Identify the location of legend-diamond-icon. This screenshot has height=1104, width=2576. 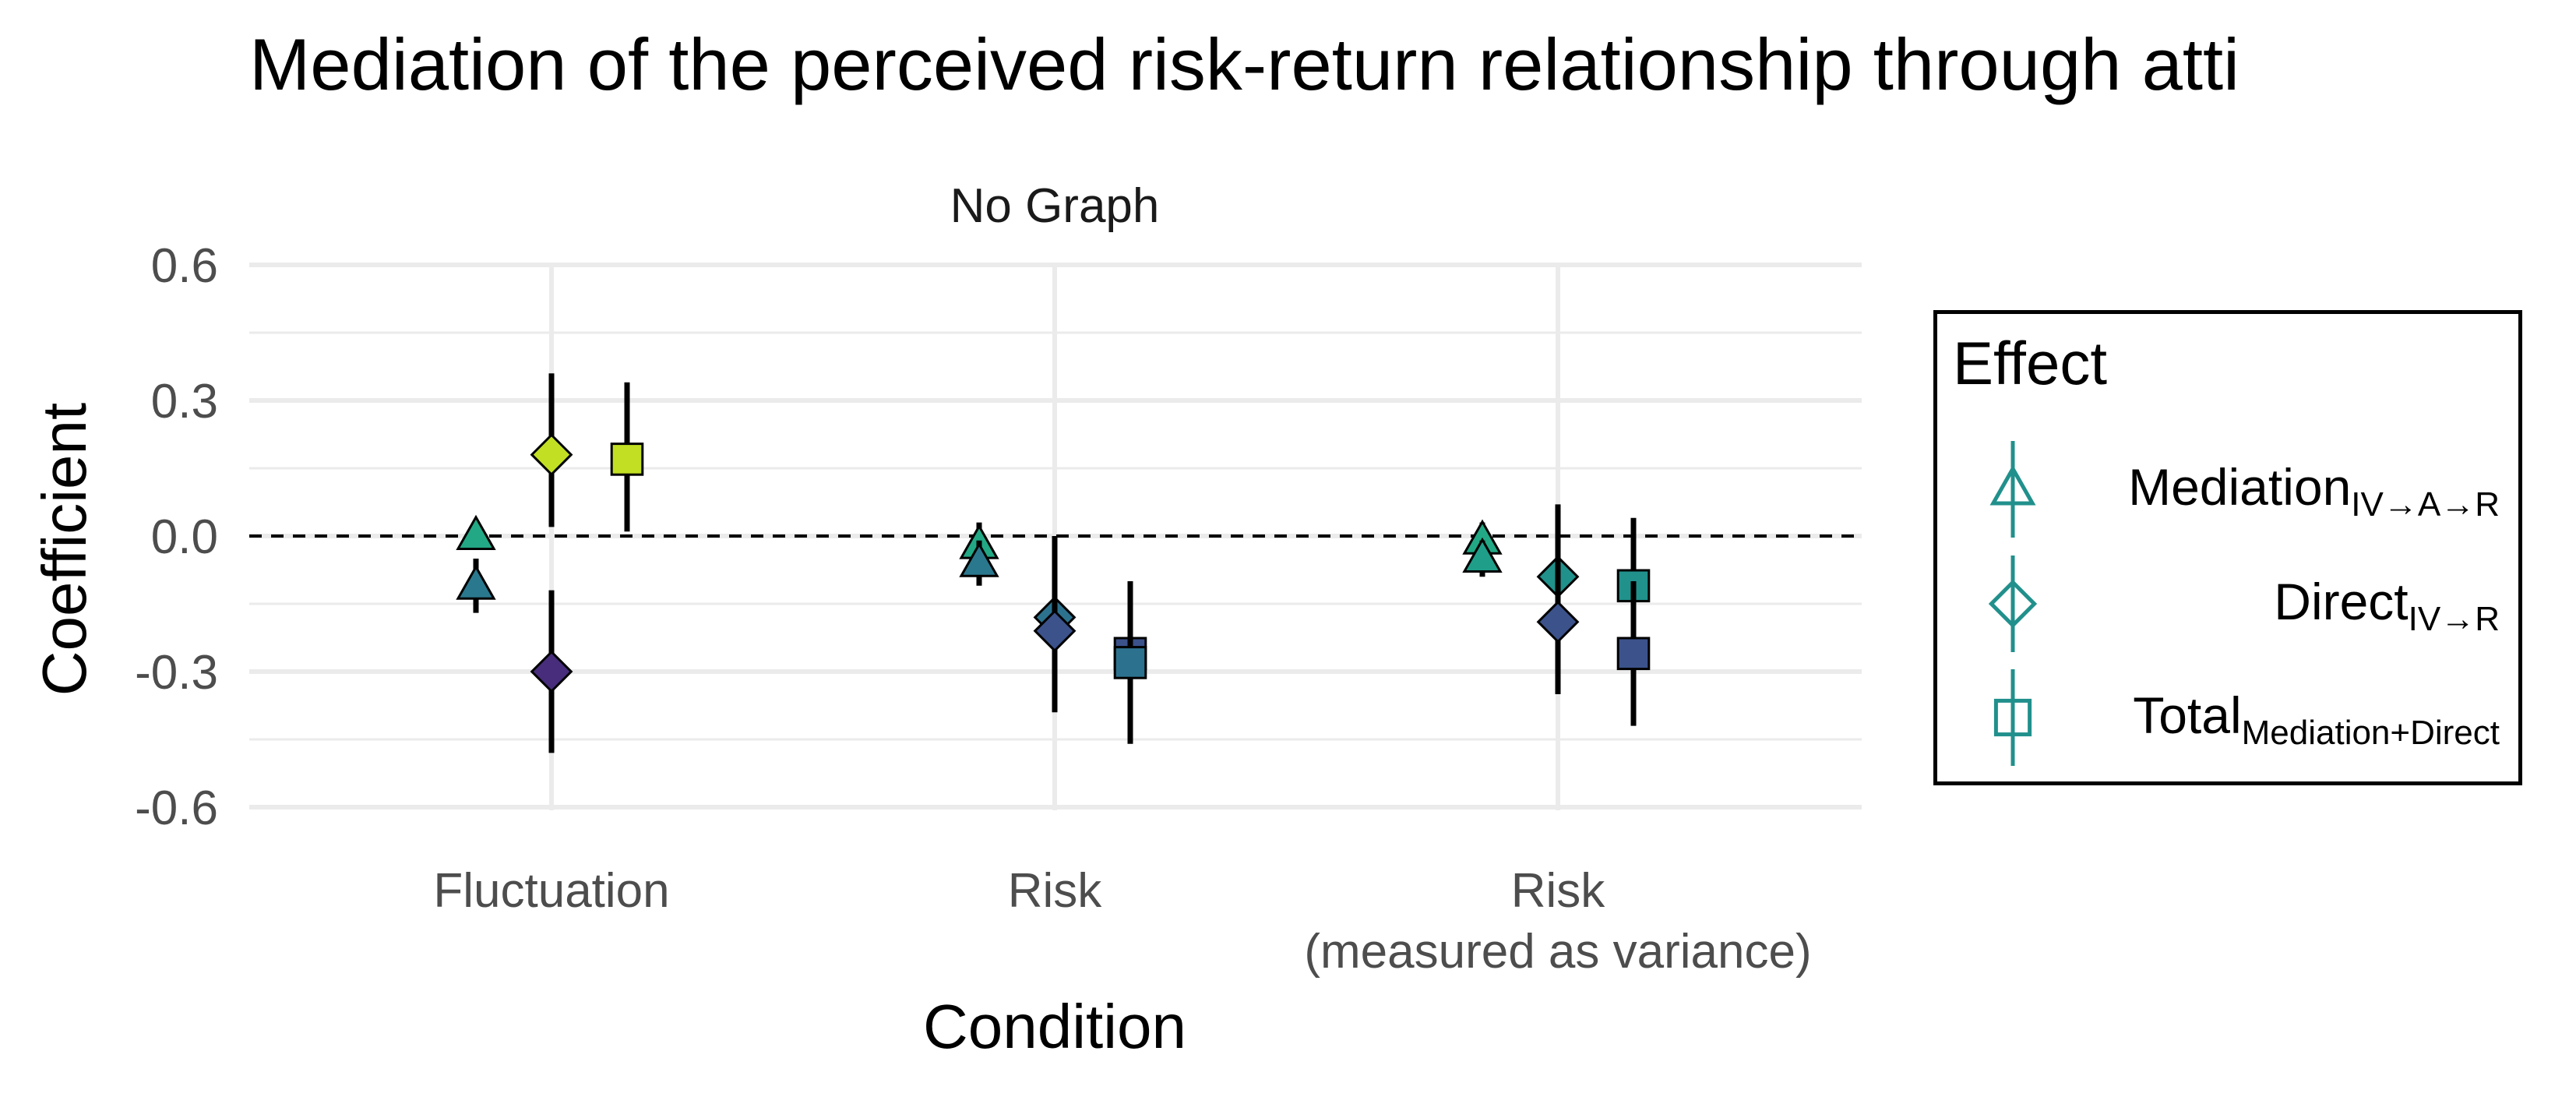
(2013, 604).